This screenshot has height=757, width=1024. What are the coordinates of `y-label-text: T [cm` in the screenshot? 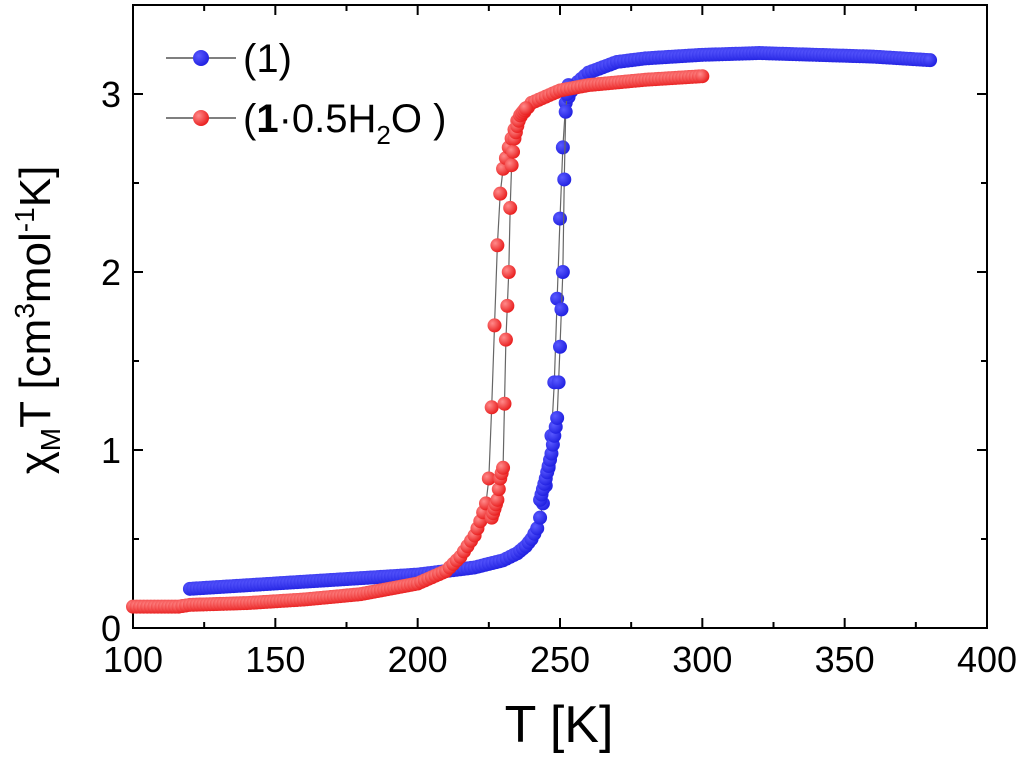 It's located at (35, 373).